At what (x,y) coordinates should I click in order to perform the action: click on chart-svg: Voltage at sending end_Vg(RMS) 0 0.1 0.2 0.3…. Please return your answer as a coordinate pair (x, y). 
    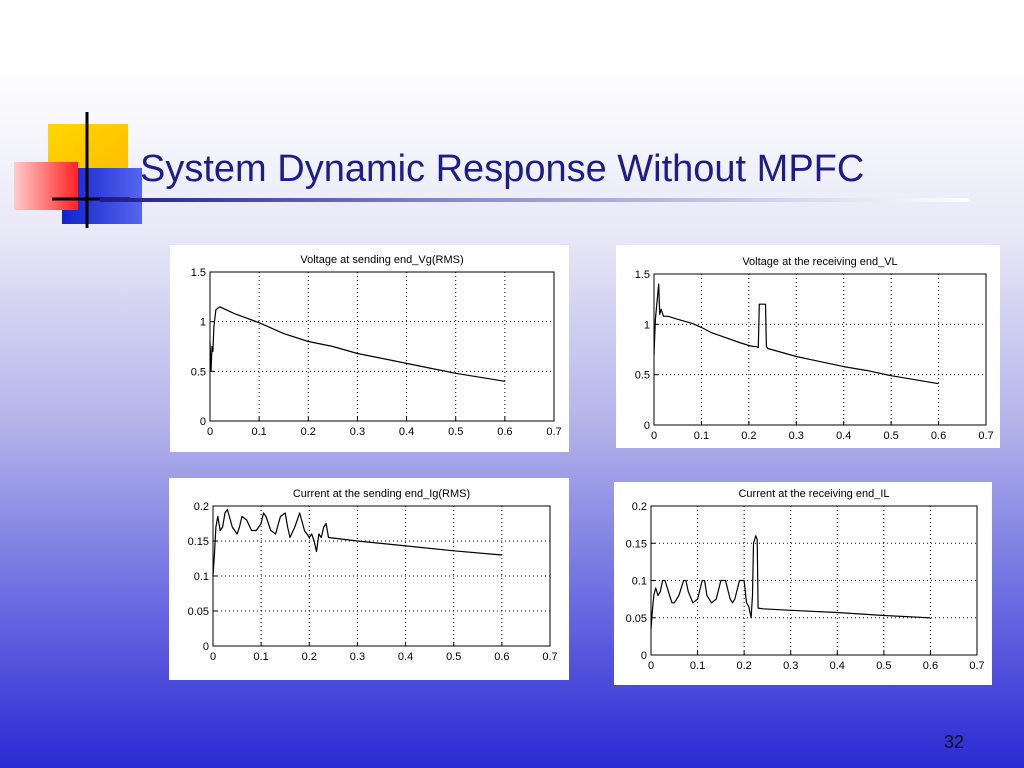
    Looking at the image, I should click on (376, 346).